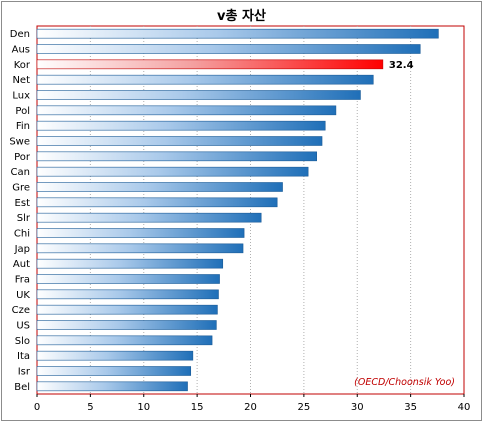 This screenshot has width=483, height=422. Describe the element at coordinates (22, 341) in the screenshot. I see `category-label: Slo` at that location.